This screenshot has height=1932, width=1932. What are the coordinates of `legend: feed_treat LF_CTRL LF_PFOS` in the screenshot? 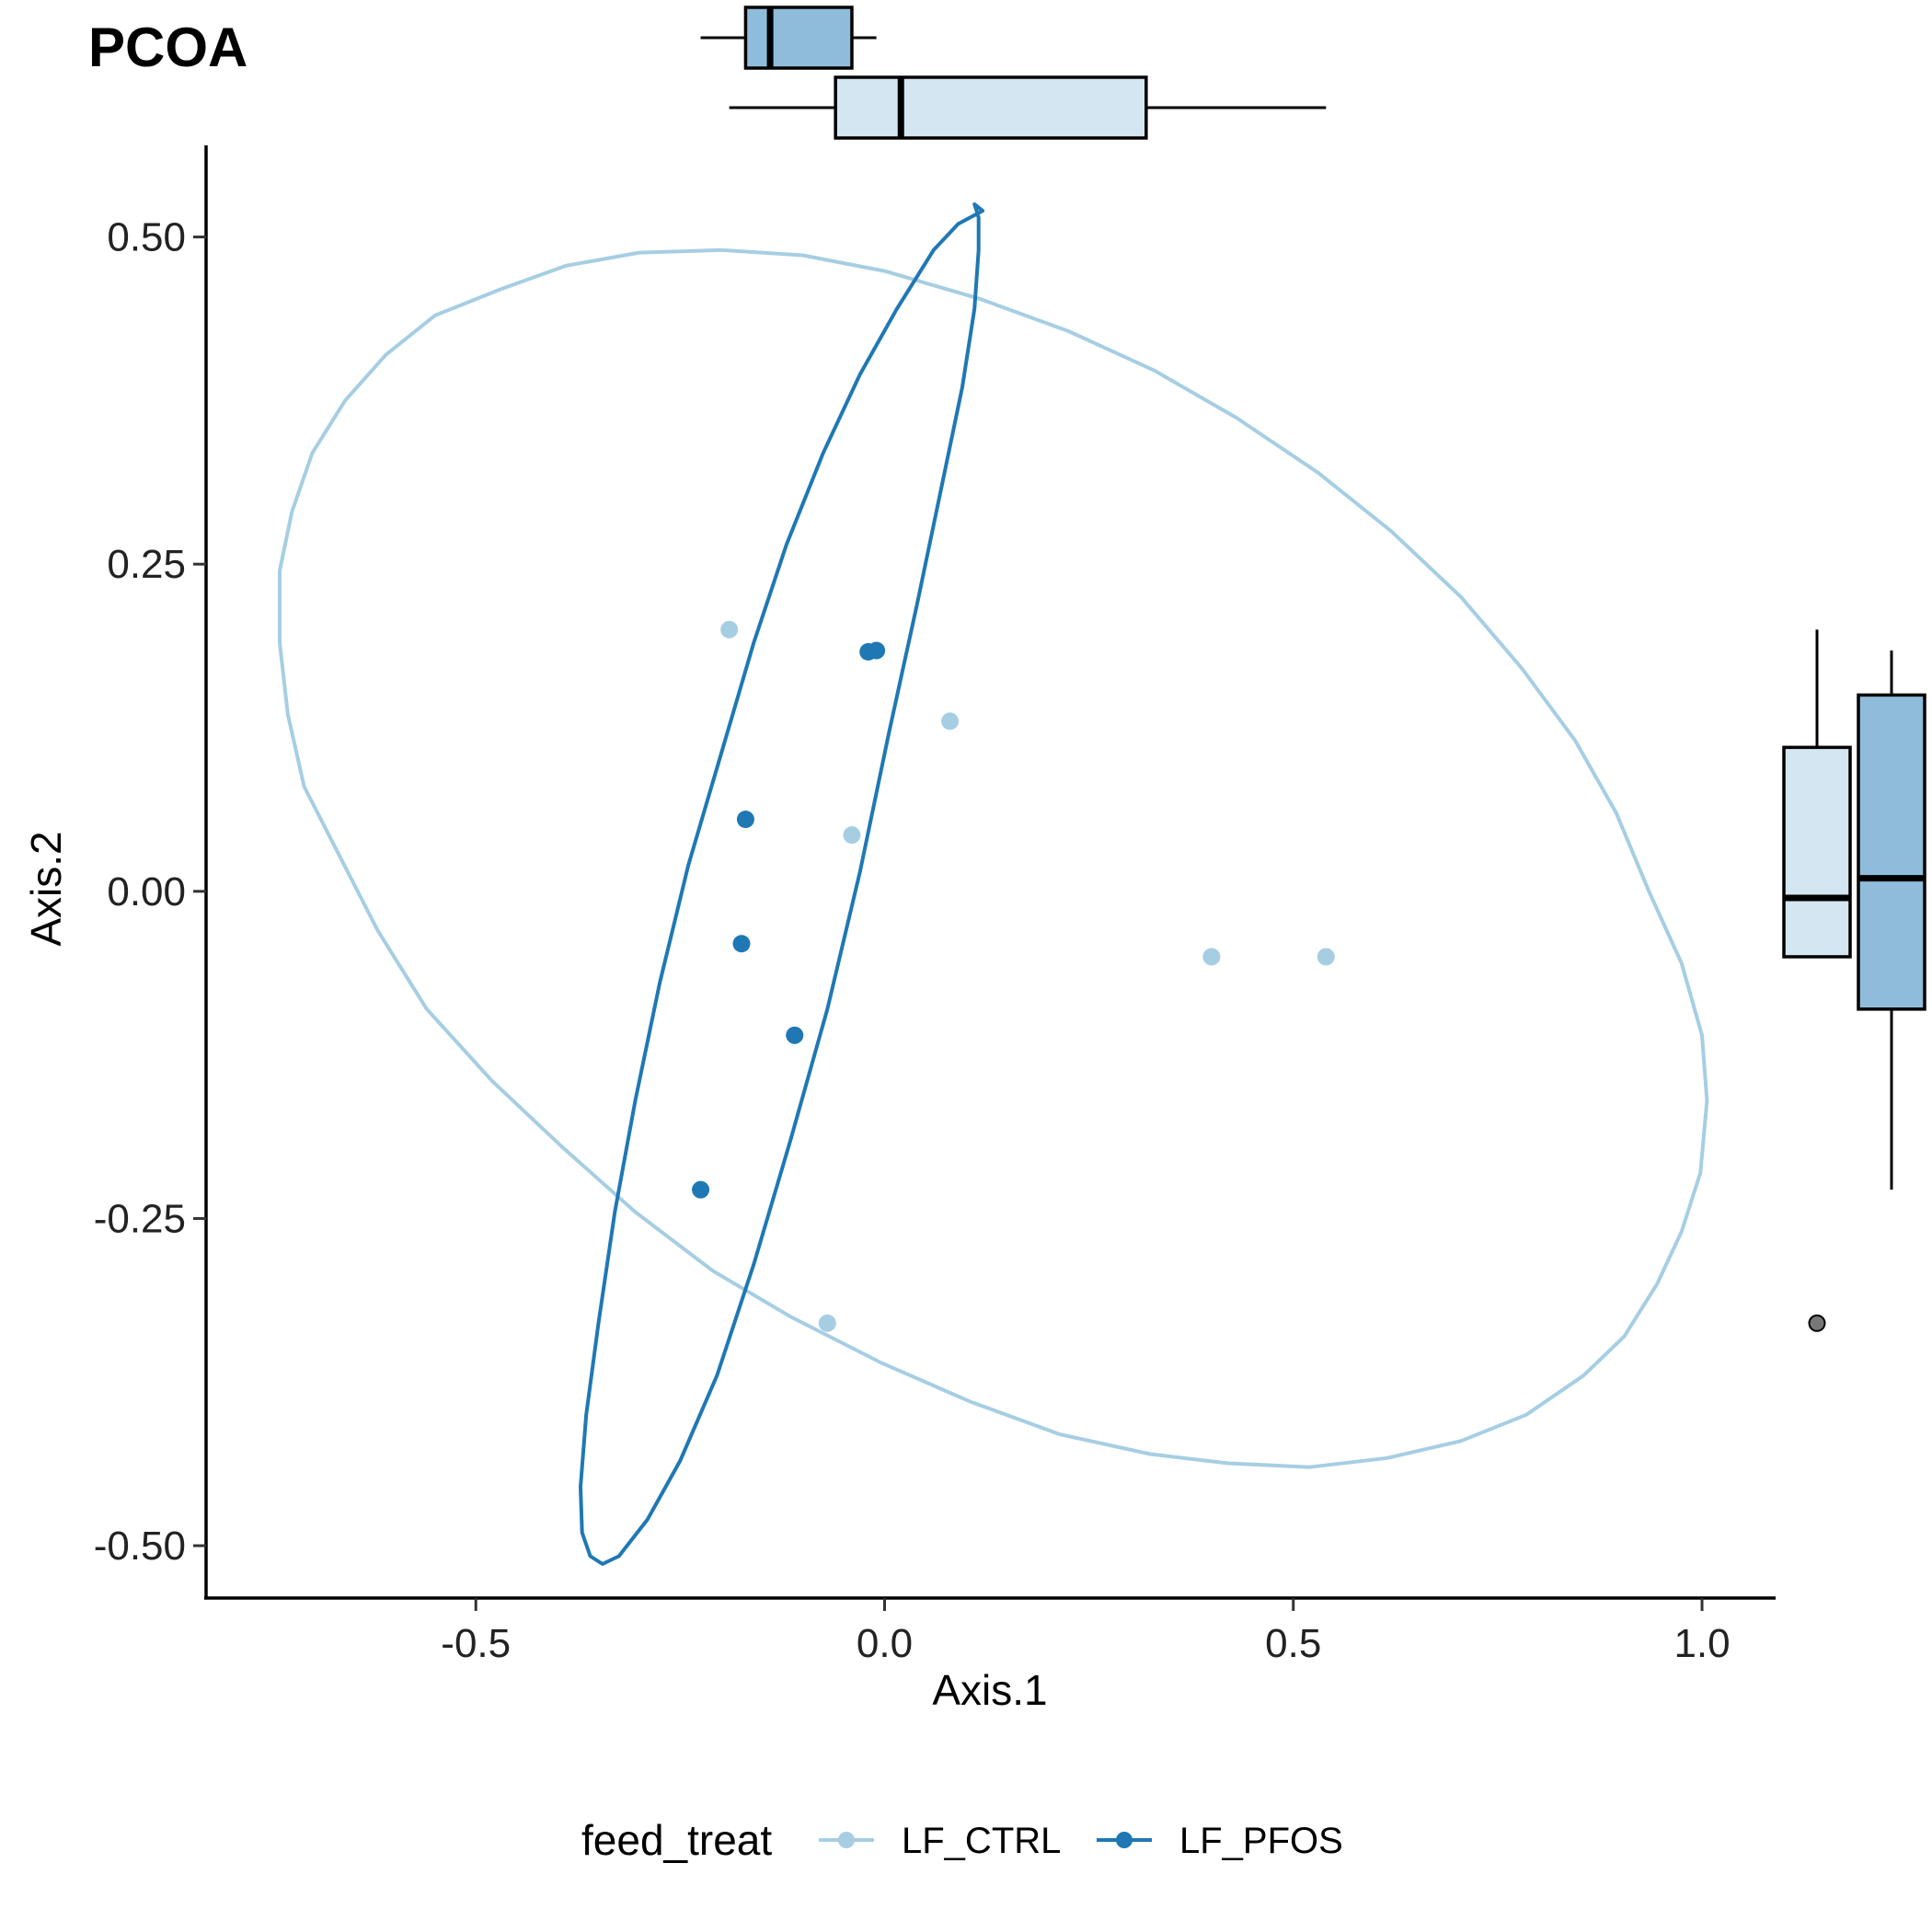 It's located at (962, 1840).